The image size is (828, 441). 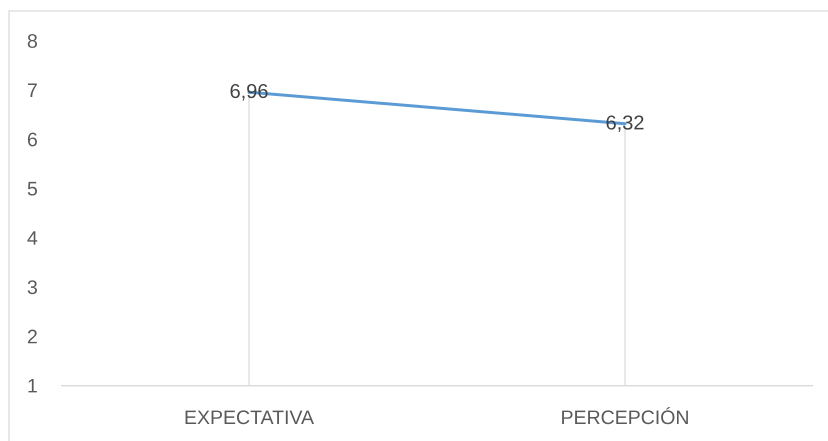 What do you see at coordinates (32, 385) in the screenshot?
I see `y-tick-label: 1` at bounding box center [32, 385].